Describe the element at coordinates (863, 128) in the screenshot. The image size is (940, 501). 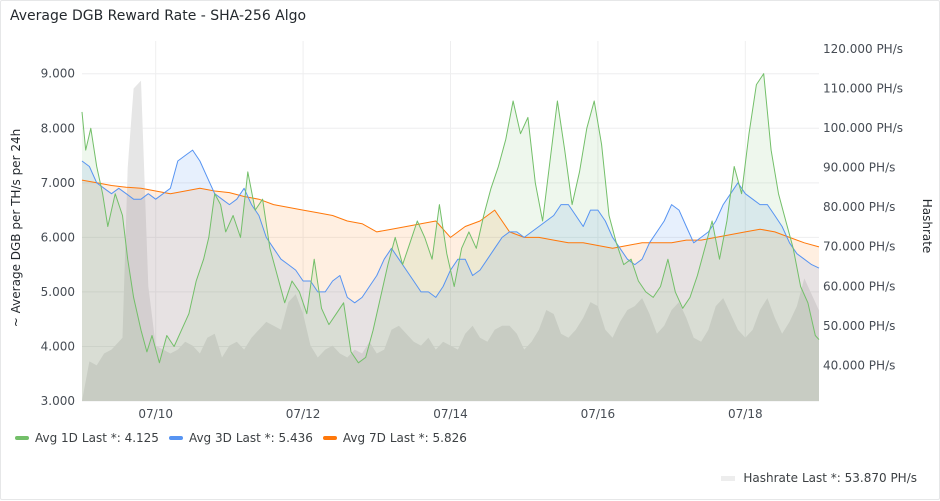
I see `y2-tick-label: 100.000 PH/s` at that location.